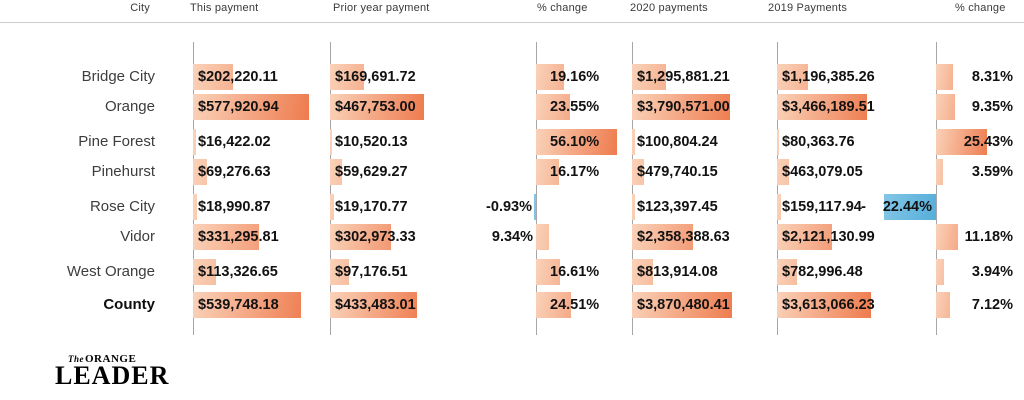 This screenshot has height=400, width=1024. What do you see at coordinates (193, 188) in the screenshot?
I see `axis-line-this-payment` at bounding box center [193, 188].